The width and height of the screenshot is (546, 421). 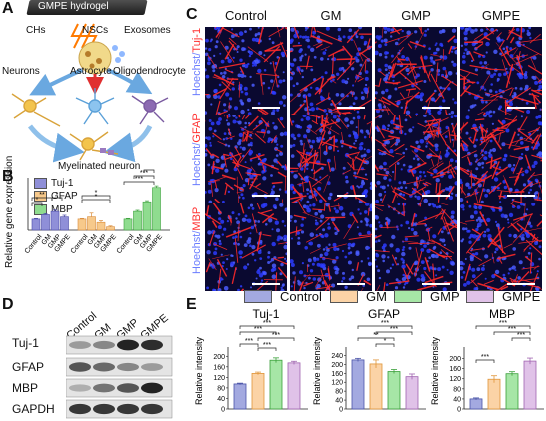 I want to click on legend-e-gmpe: GMPE, so click(x=503, y=296).